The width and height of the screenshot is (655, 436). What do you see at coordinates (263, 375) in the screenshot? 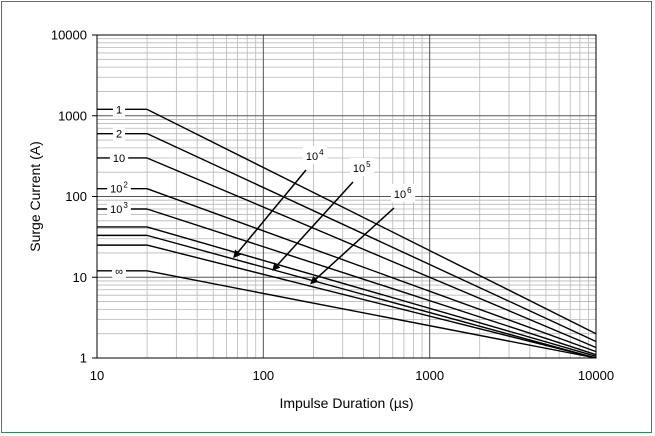
I see `x-tick-label: 100` at bounding box center [263, 375].